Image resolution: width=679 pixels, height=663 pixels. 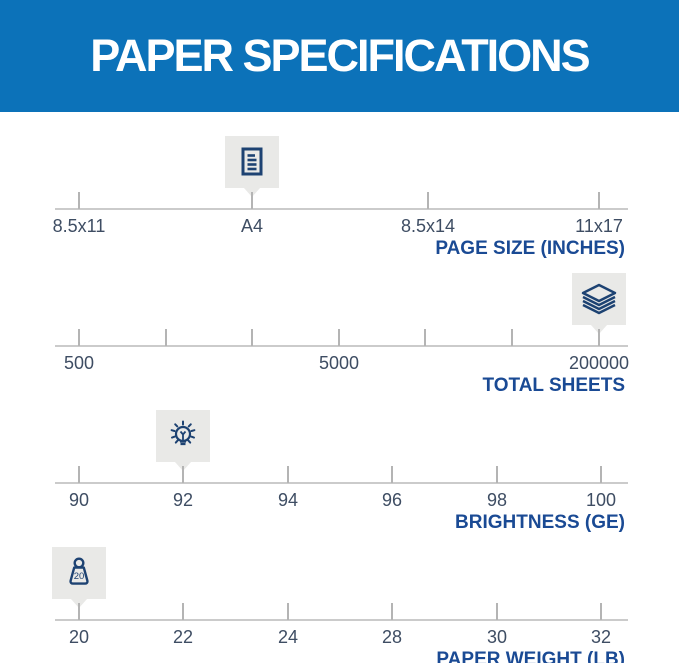 What do you see at coordinates (79, 500) in the screenshot?
I see `tick-label: 90` at bounding box center [79, 500].